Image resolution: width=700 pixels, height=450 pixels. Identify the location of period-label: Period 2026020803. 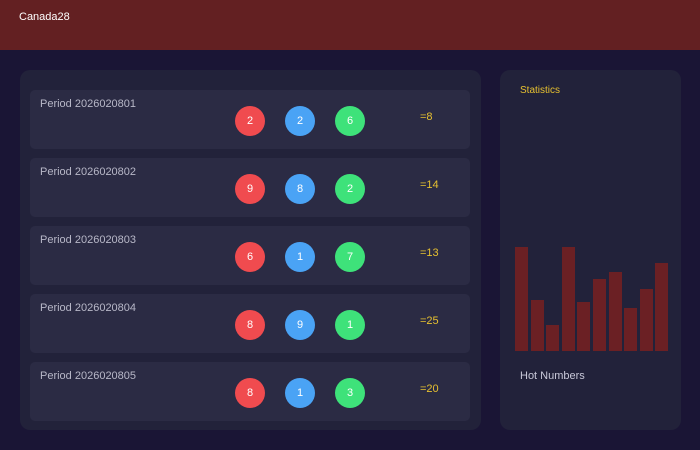
(88, 240).